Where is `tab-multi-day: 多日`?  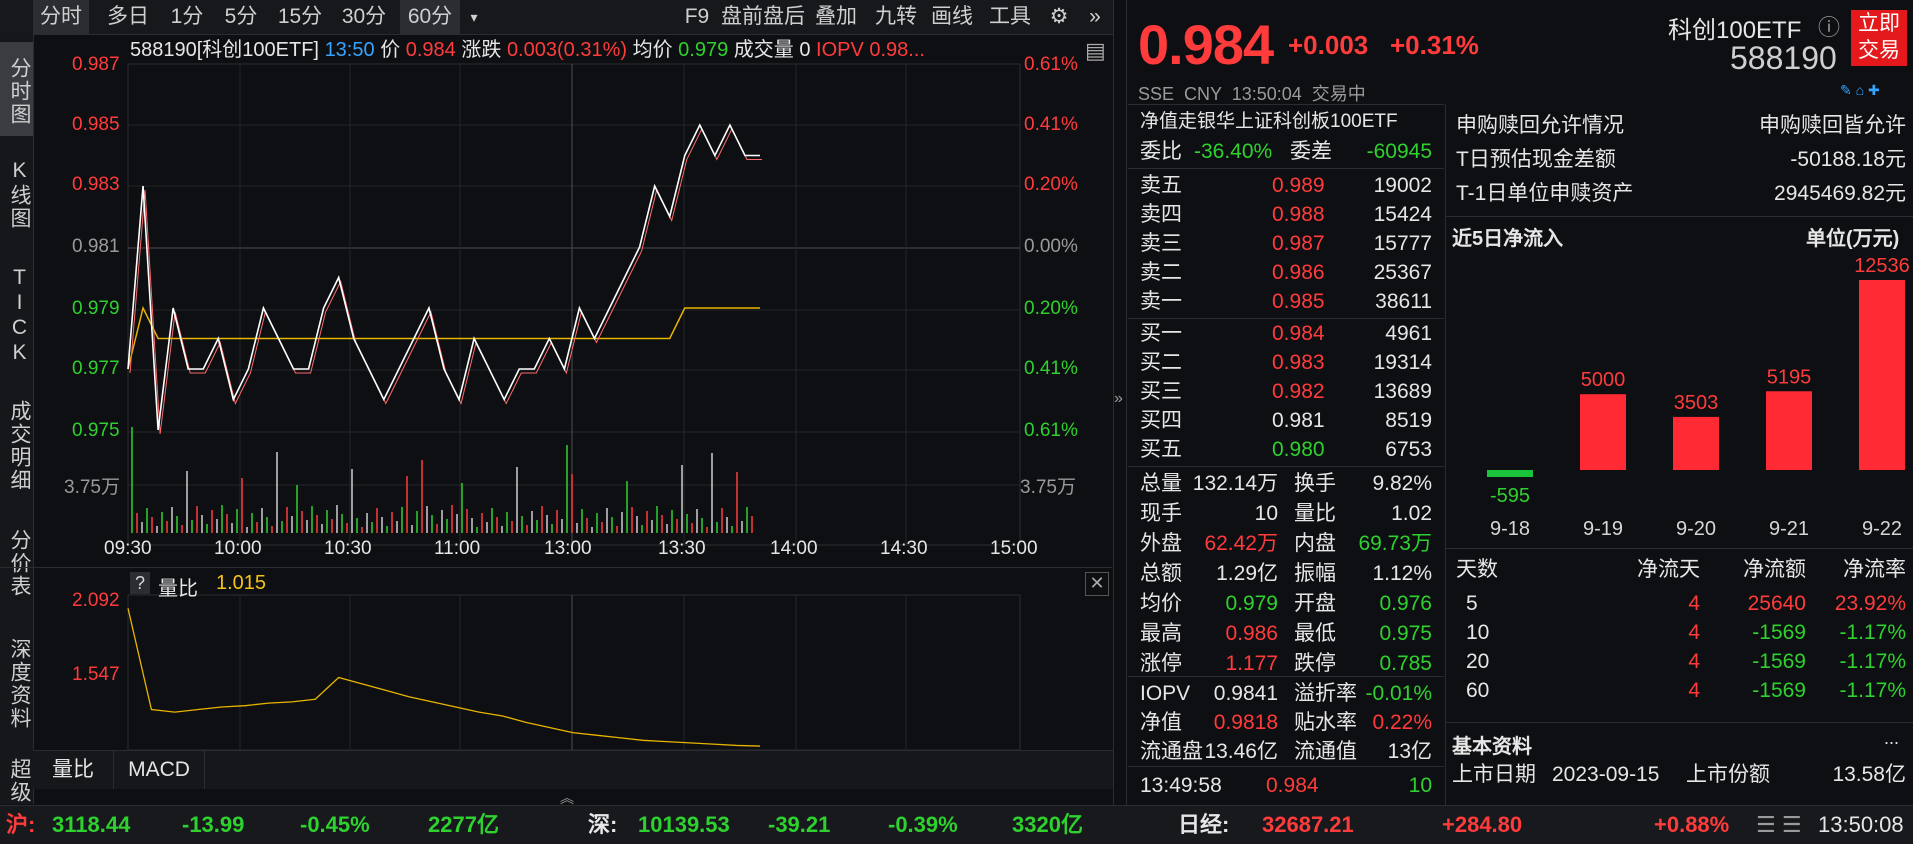 tab-multi-day: 多日 is located at coordinates (128, 16).